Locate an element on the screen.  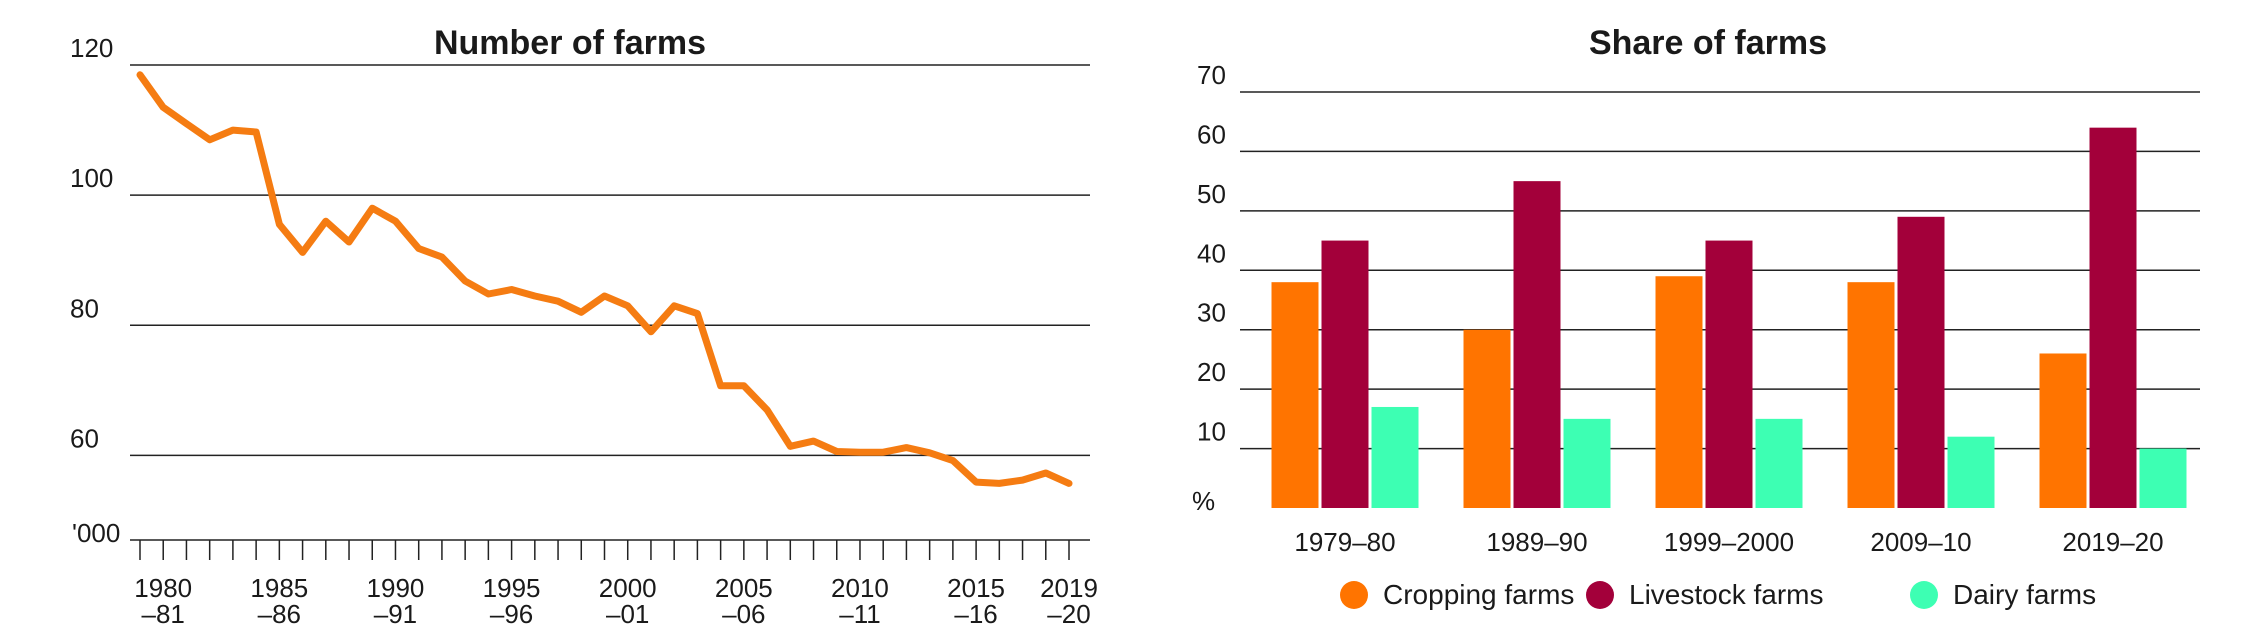
x-tick-label: 2009–10 is located at coordinates (1920, 542).